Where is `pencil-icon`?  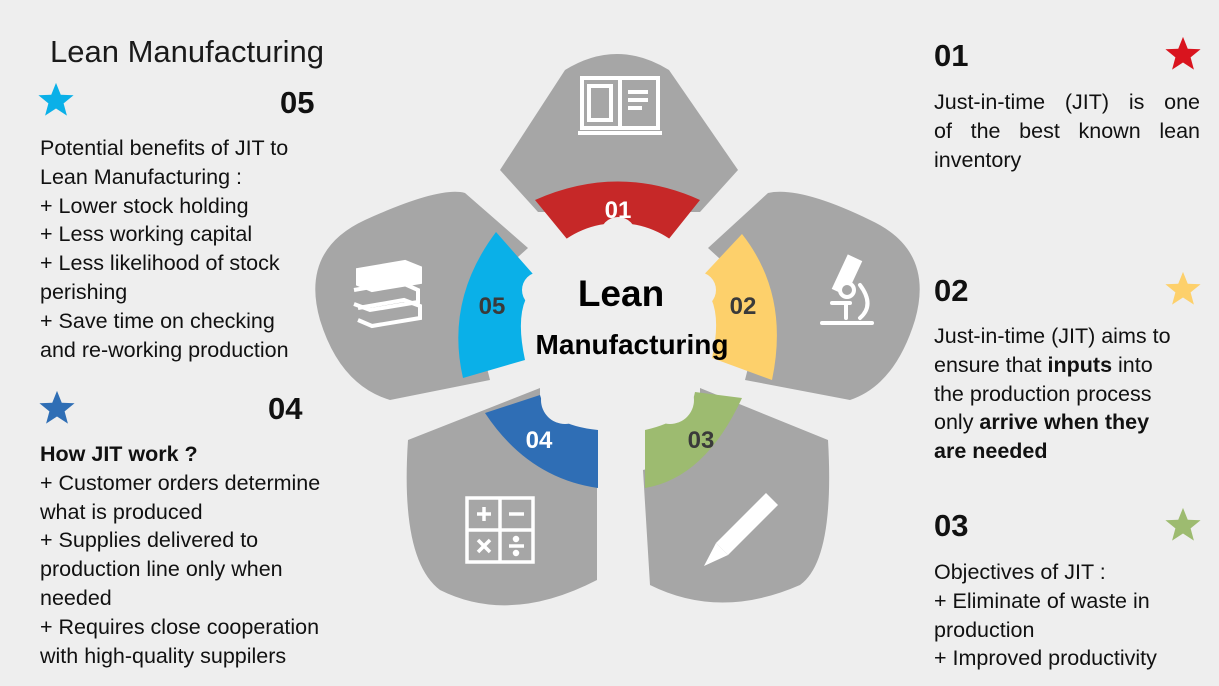 pencil-icon is located at coordinates (741, 529).